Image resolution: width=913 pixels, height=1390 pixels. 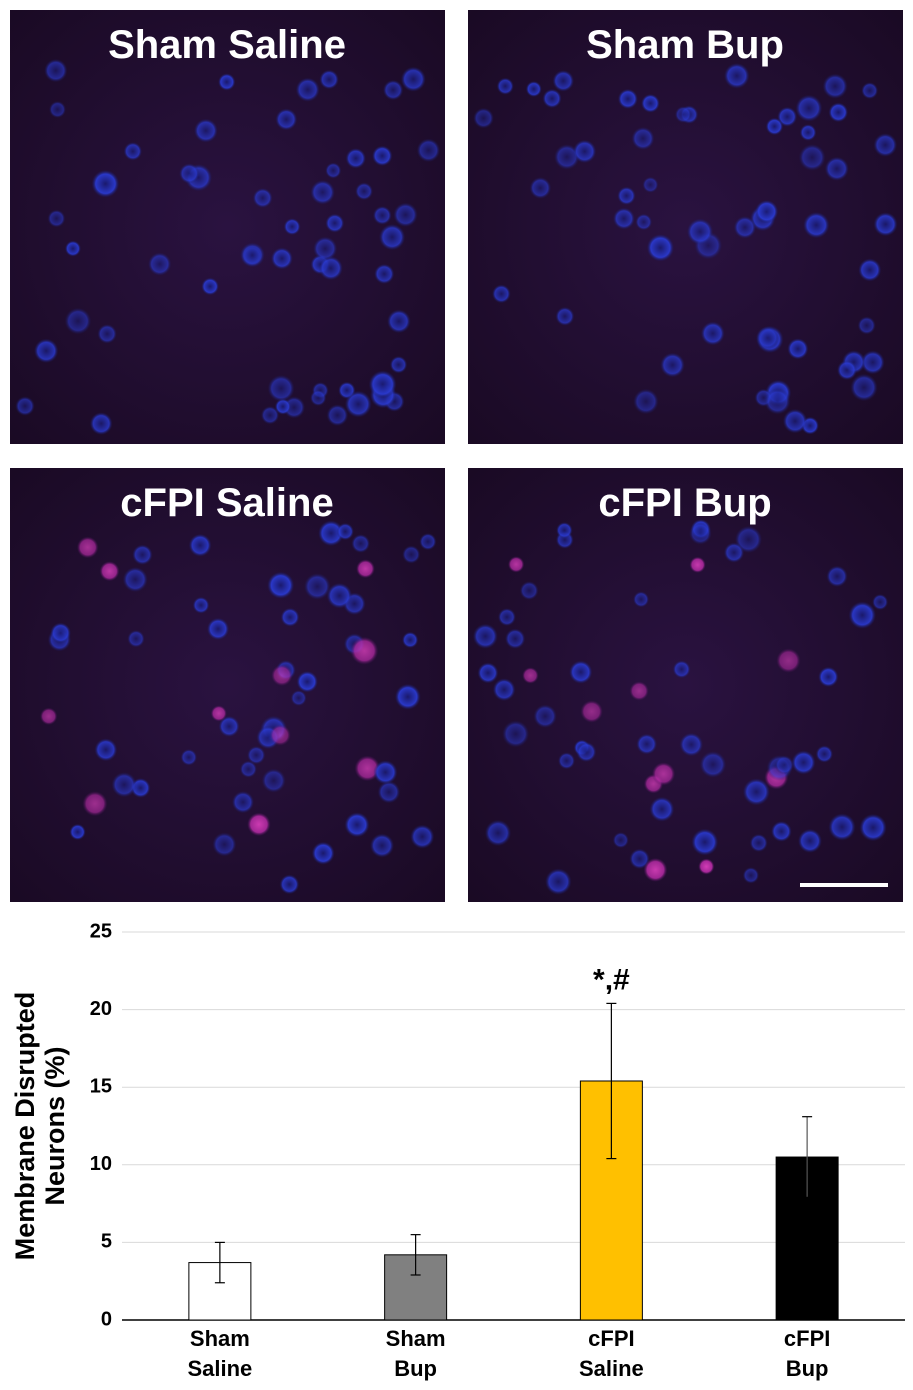 What do you see at coordinates (807, 1353) in the screenshot?
I see `x-tick-label: cFPI Bup` at bounding box center [807, 1353].